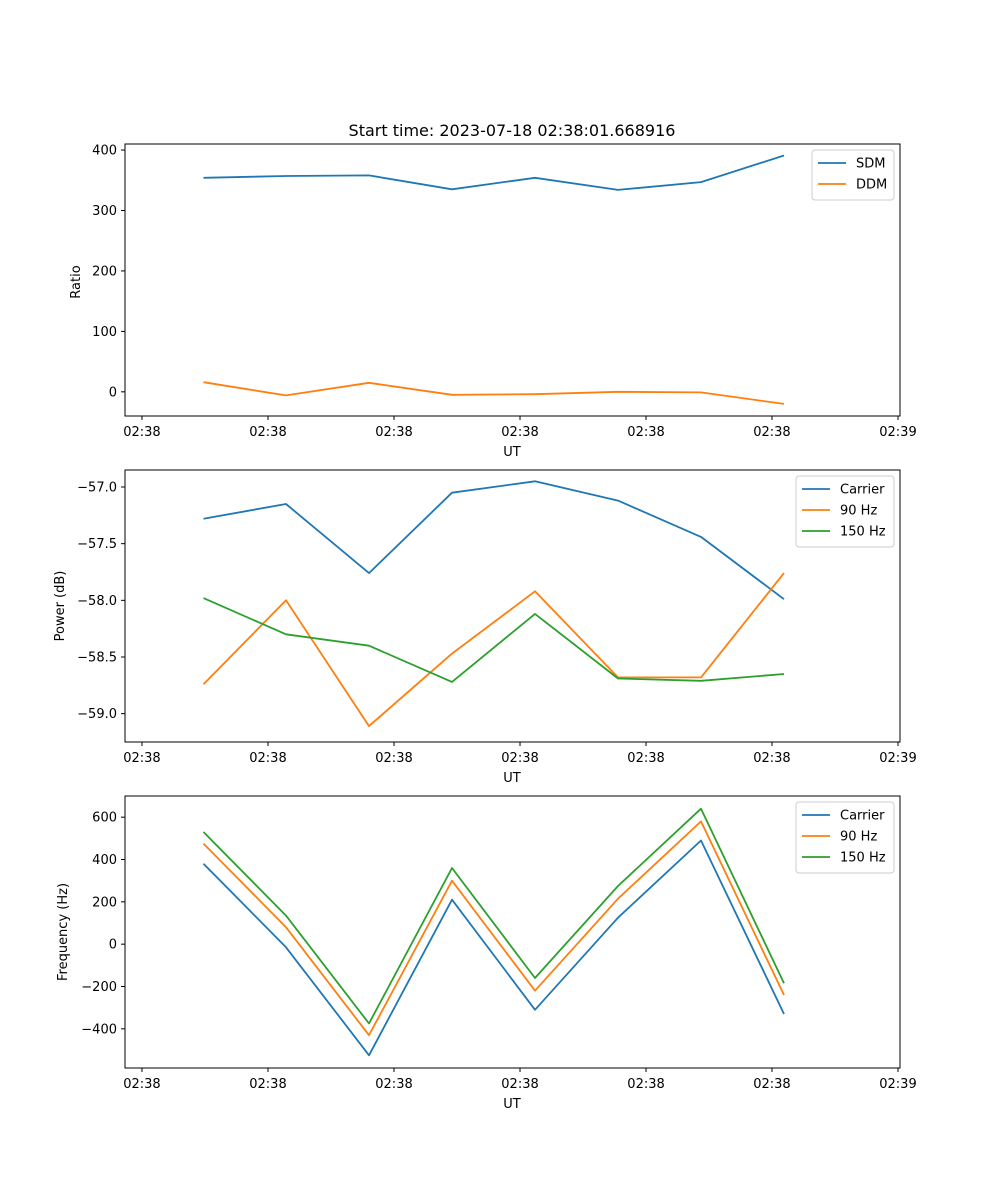 This screenshot has width=1000, height=1200. I want to click on power-y-tick-label: −59.0, so click(97, 714).